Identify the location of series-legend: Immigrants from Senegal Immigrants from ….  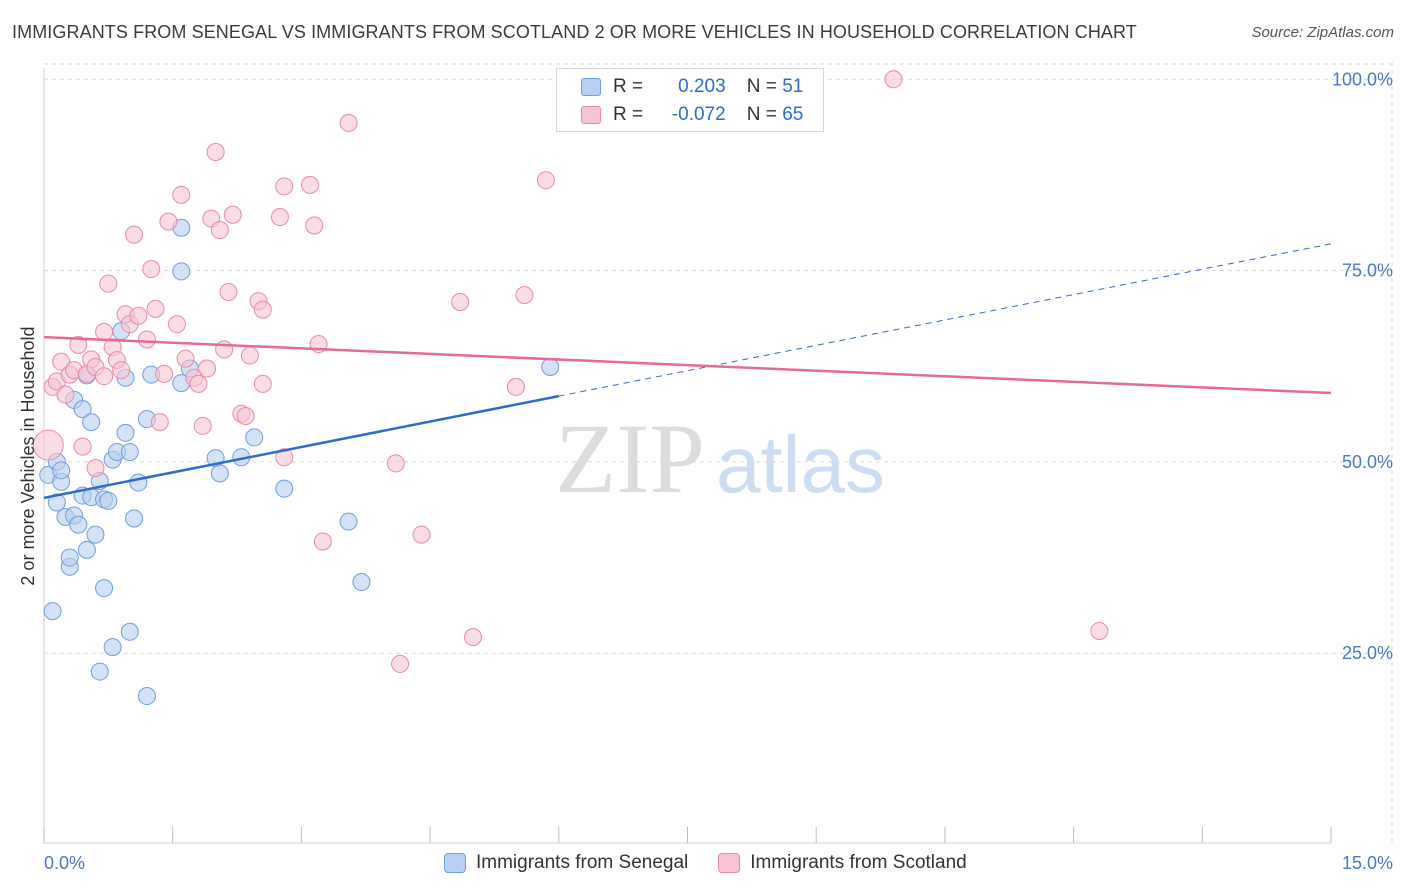
(720, 863).